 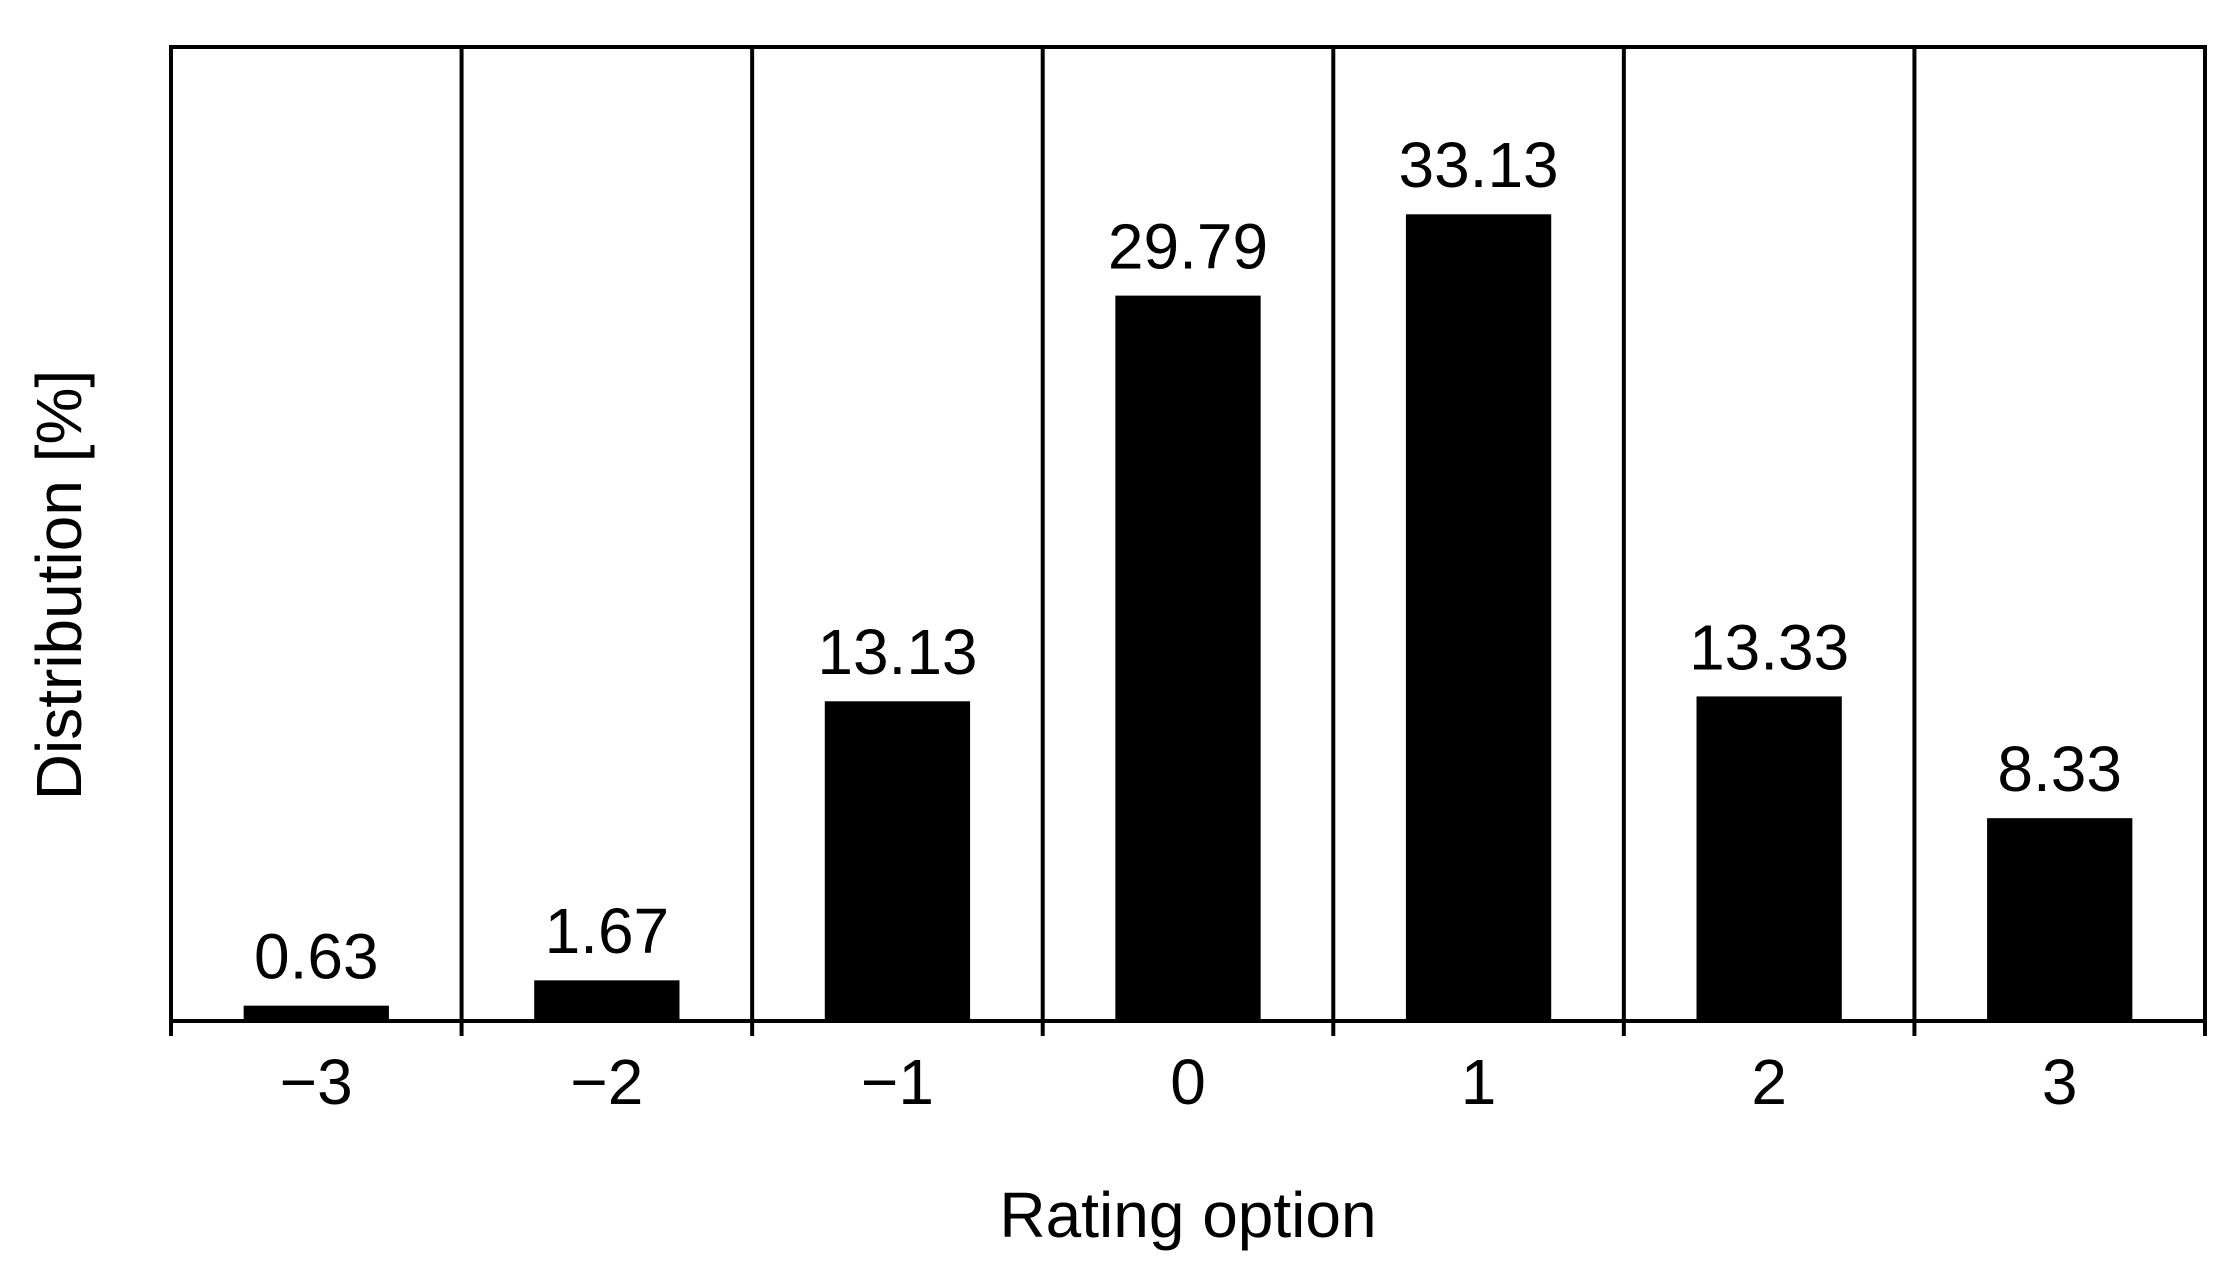 What do you see at coordinates (1769, 647) in the screenshot?
I see `value-label: 13.33` at bounding box center [1769, 647].